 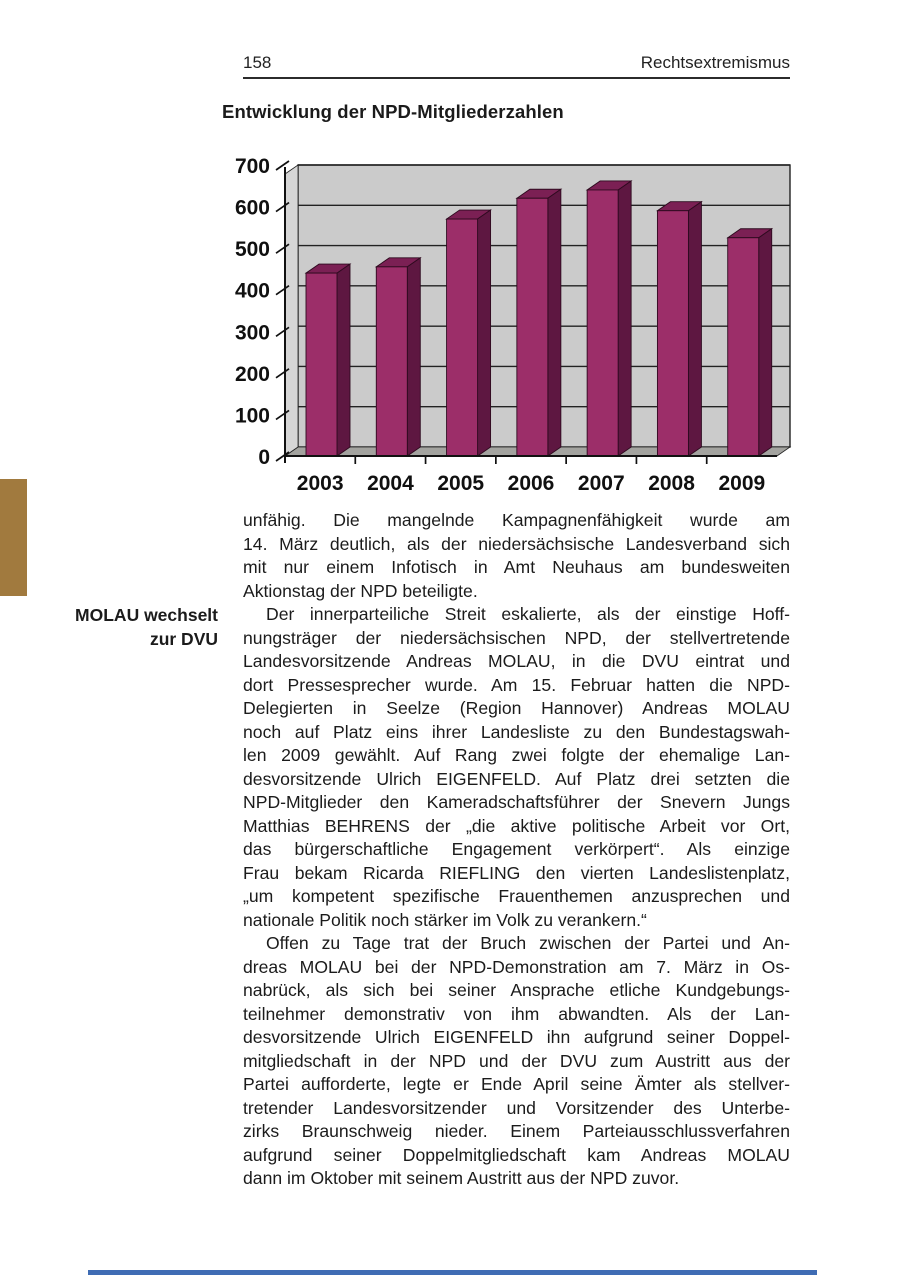 I want to click on running-head: Rechtsextremismus, so click(x=715, y=62).